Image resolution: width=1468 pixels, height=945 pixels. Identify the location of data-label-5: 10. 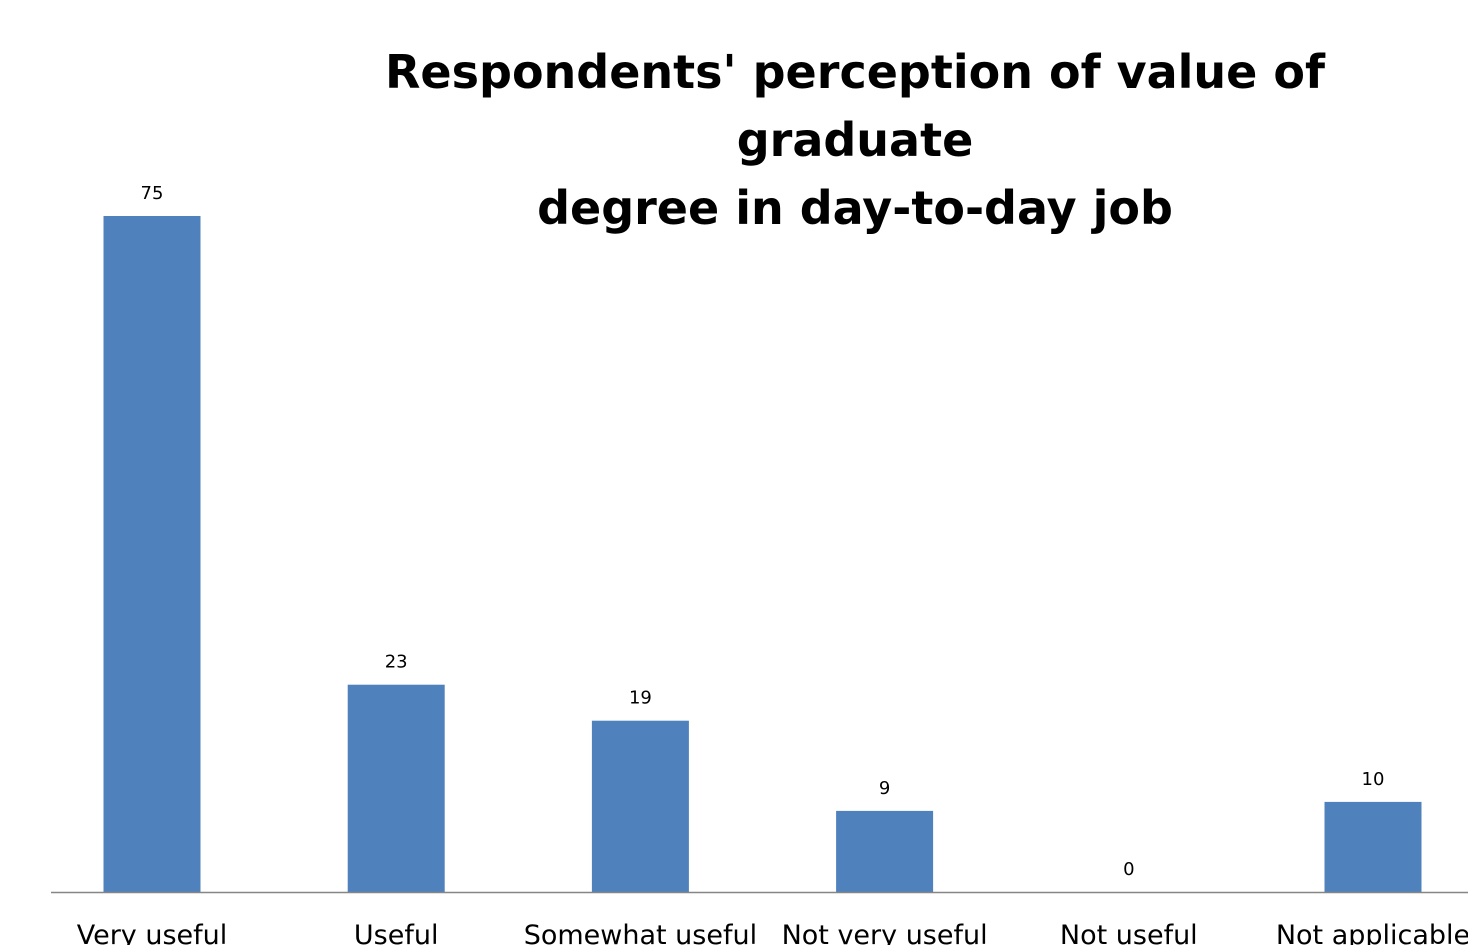
(1373, 779).